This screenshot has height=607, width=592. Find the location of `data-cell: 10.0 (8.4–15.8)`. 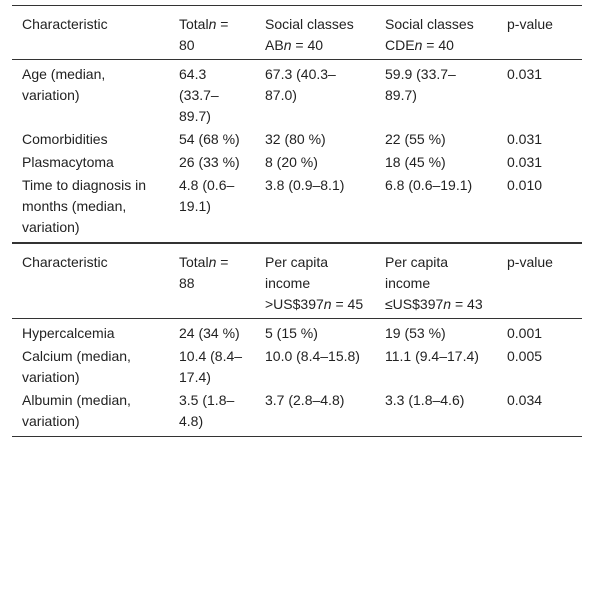

data-cell: 10.0 (8.4–15.8) is located at coordinates (312, 356).